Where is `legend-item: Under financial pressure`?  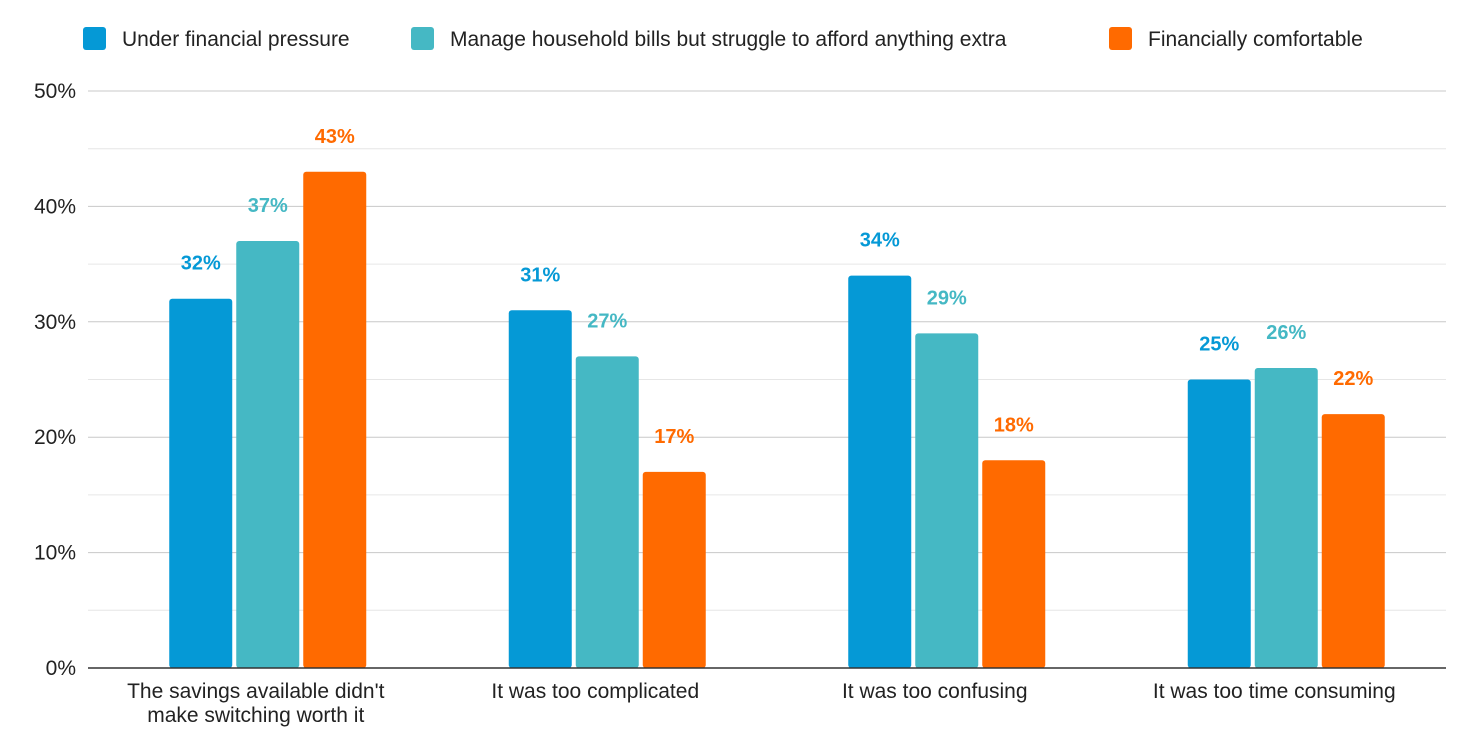 legend-item: Under financial pressure is located at coordinates (216, 39).